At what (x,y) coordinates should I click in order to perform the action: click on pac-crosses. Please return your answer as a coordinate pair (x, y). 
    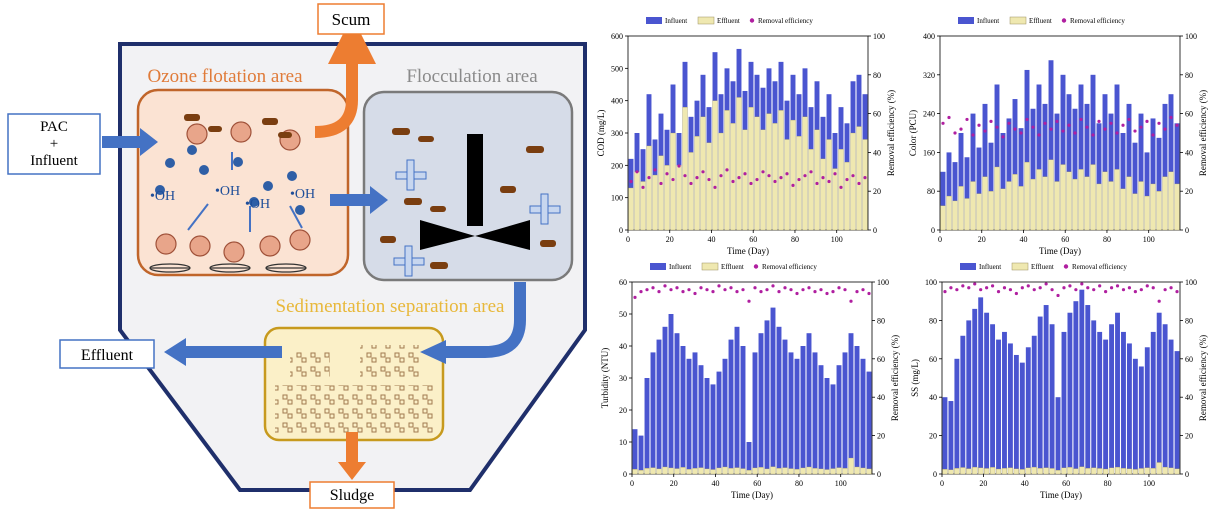
    Looking at the image, I should click on (477, 218).